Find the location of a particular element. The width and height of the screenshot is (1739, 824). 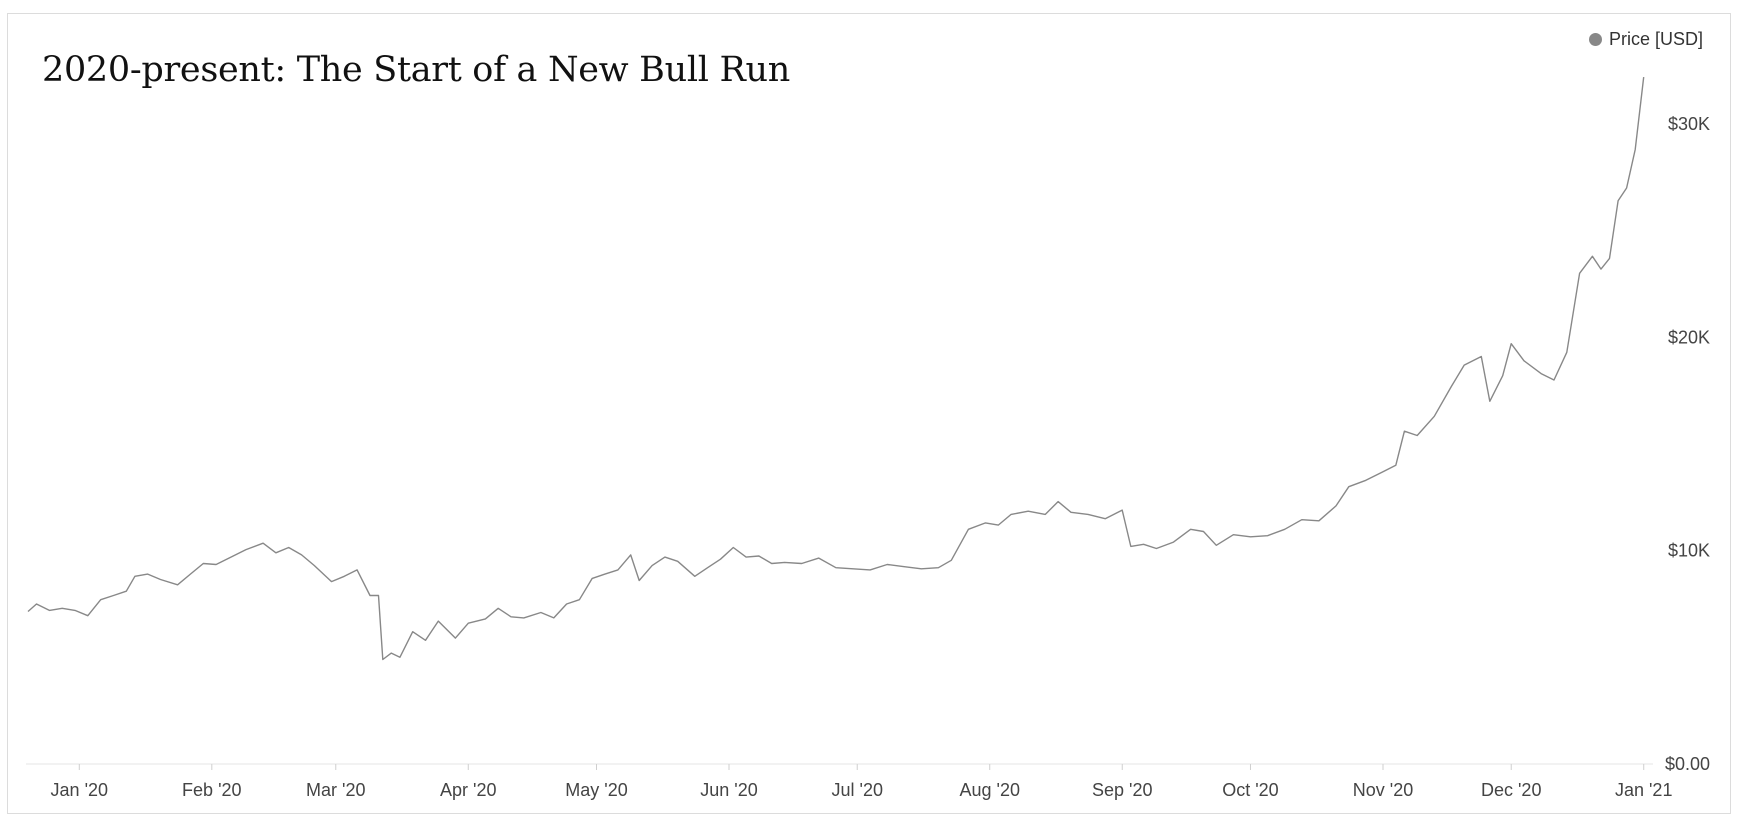

legend-marker is located at coordinates (1595, 39).